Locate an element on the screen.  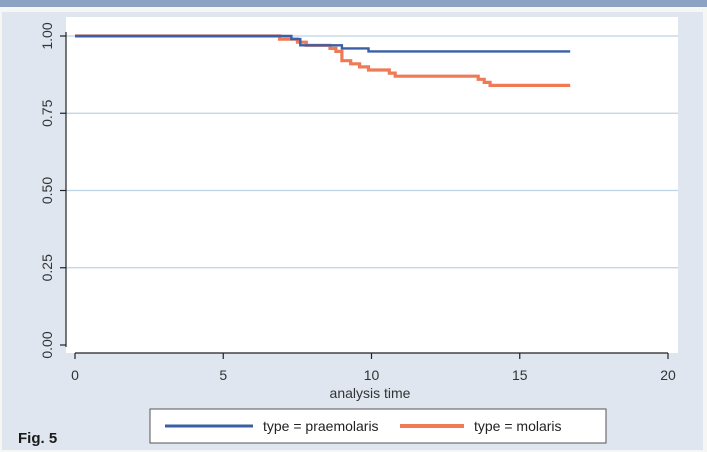
x-tick-label-0: 0 is located at coordinates (75, 375).